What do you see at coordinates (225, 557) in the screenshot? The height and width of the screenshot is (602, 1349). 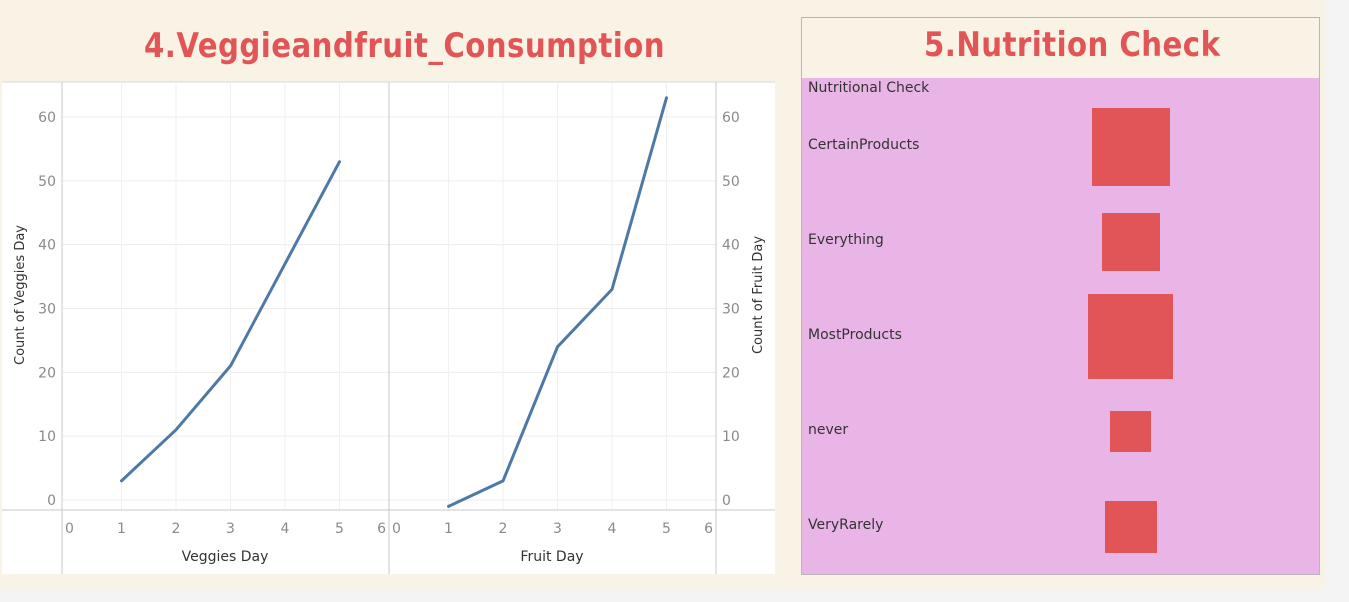 I see `veggie-x-axis-title: Veggies Day` at bounding box center [225, 557].